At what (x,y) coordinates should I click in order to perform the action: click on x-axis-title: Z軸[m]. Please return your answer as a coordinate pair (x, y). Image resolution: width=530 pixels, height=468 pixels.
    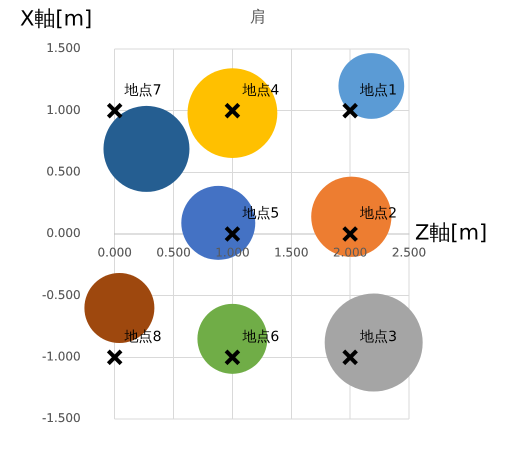
    Looking at the image, I should click on (451, 232).